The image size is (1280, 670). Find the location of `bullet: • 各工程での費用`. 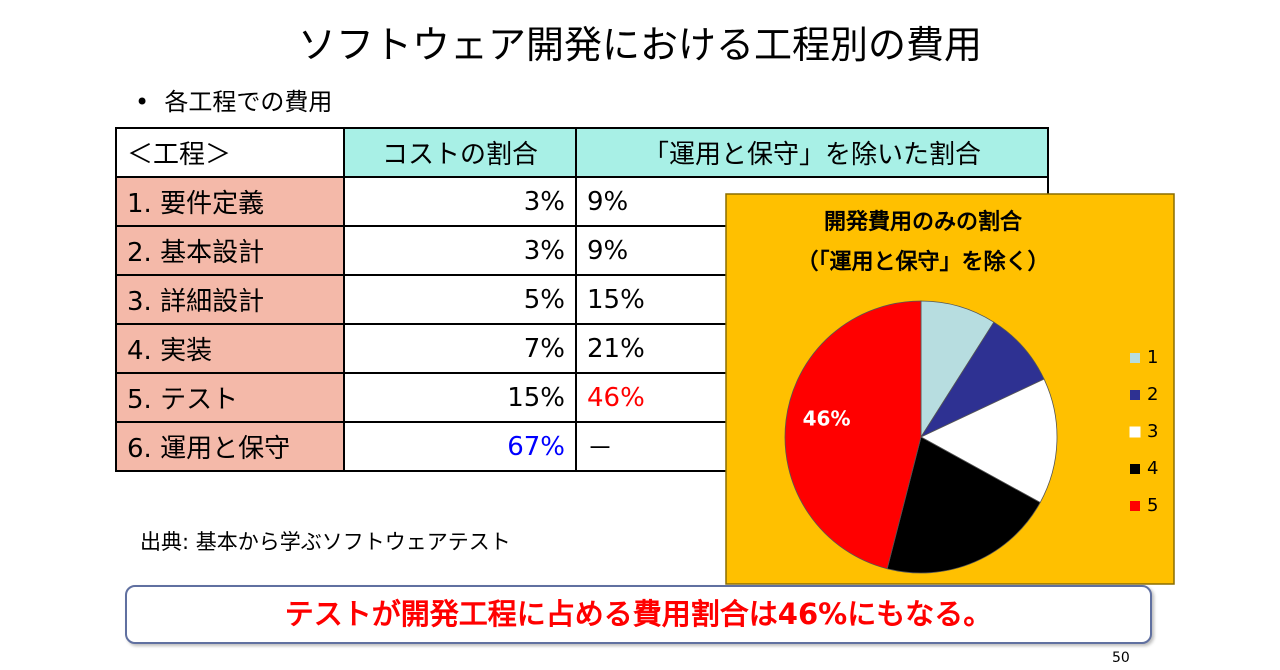

bullet: • 各工程での費用 is located at coordinates (234, 102).